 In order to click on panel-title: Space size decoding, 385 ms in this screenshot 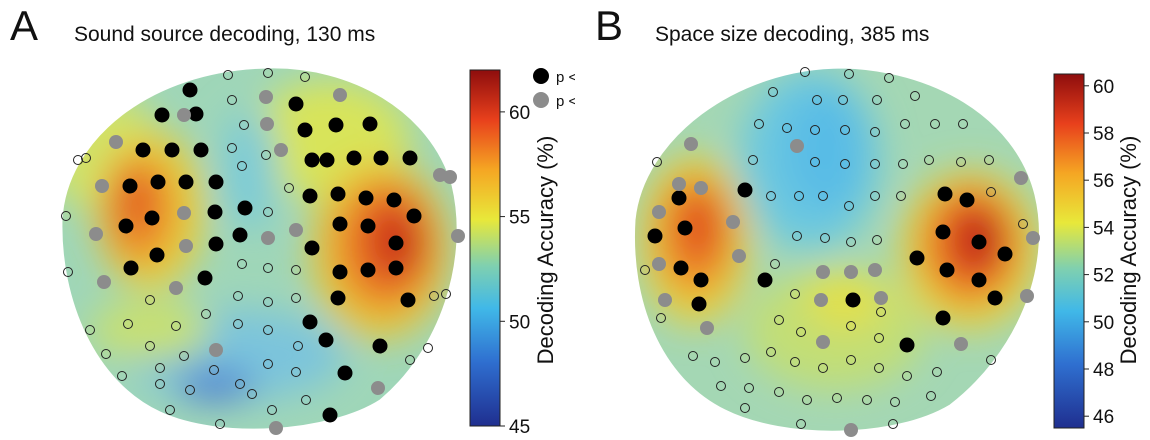, I will do `click(792, 34)`.